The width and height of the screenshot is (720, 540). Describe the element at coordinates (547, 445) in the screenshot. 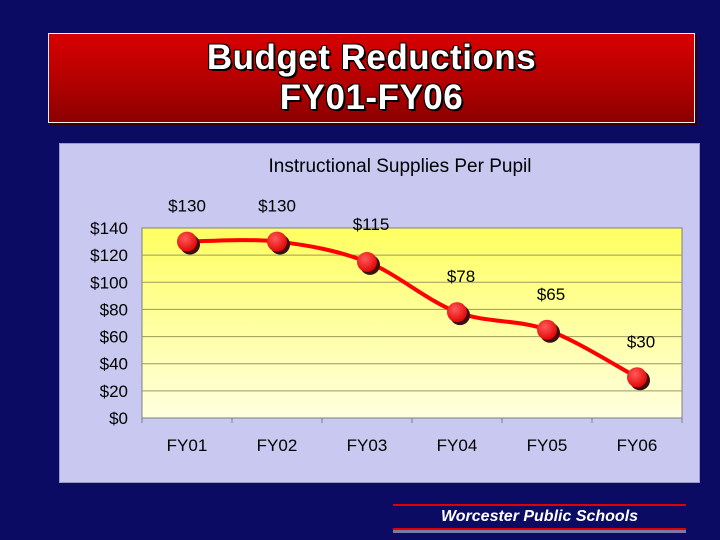

I see `x-tick-label: FY05` at that location.